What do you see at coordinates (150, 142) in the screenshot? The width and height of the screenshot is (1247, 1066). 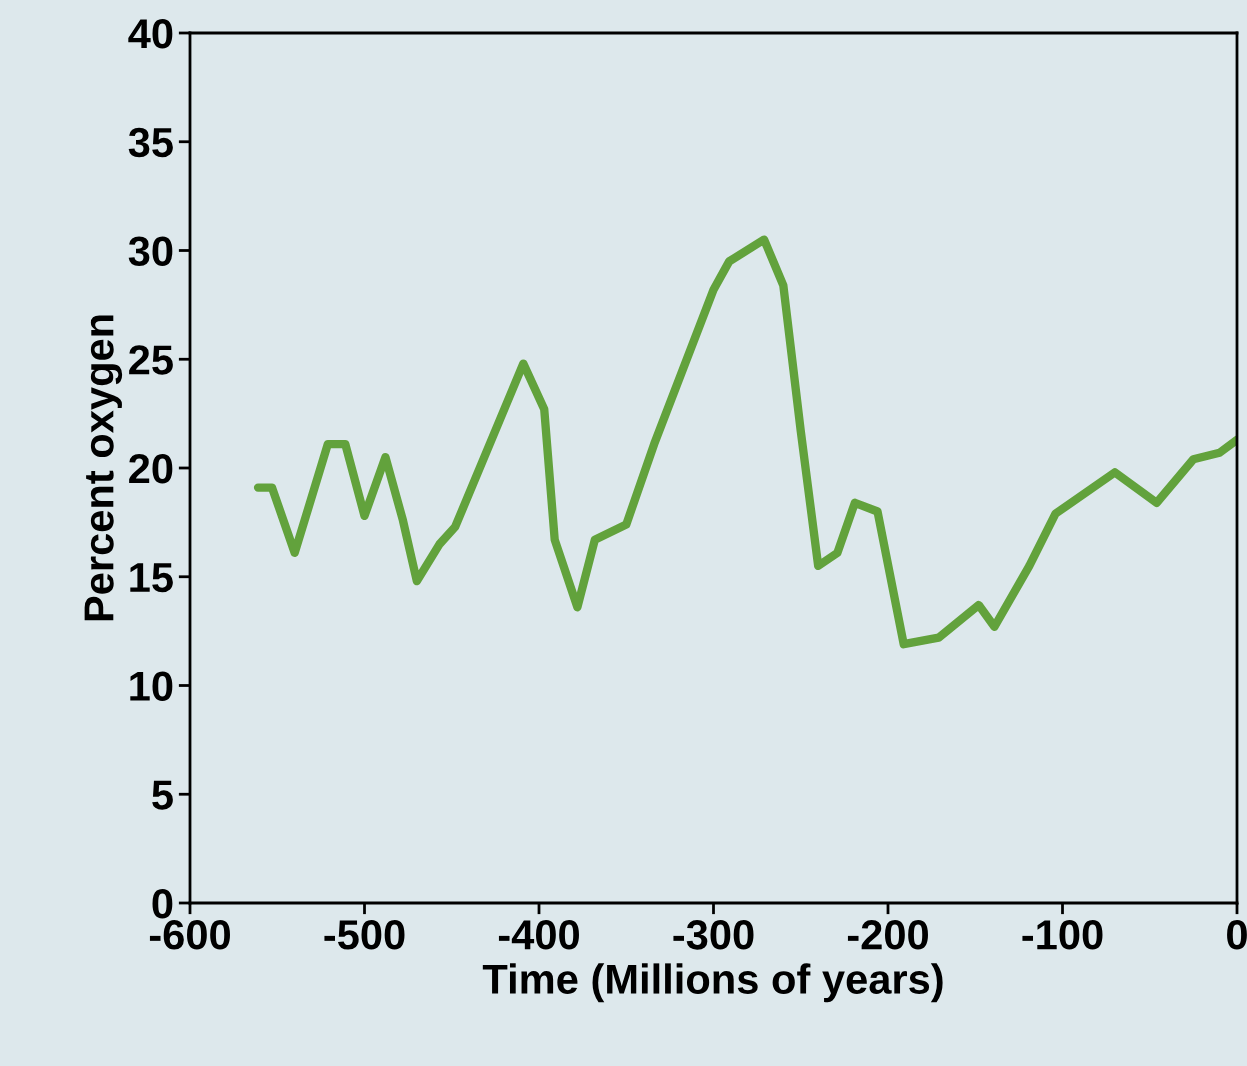 I see `y-tick-label: 35` at bounding box center [150, 142].